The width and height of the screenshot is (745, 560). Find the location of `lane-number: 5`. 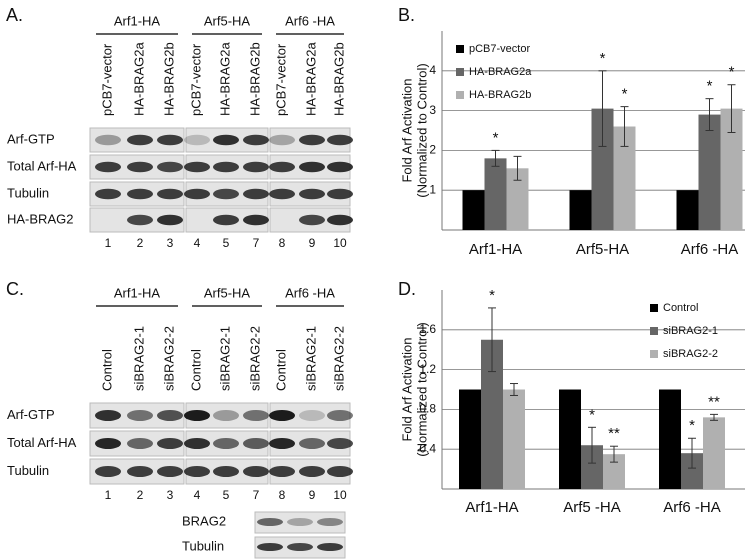

lane-number: 5 is located at coordinates (226, 495).